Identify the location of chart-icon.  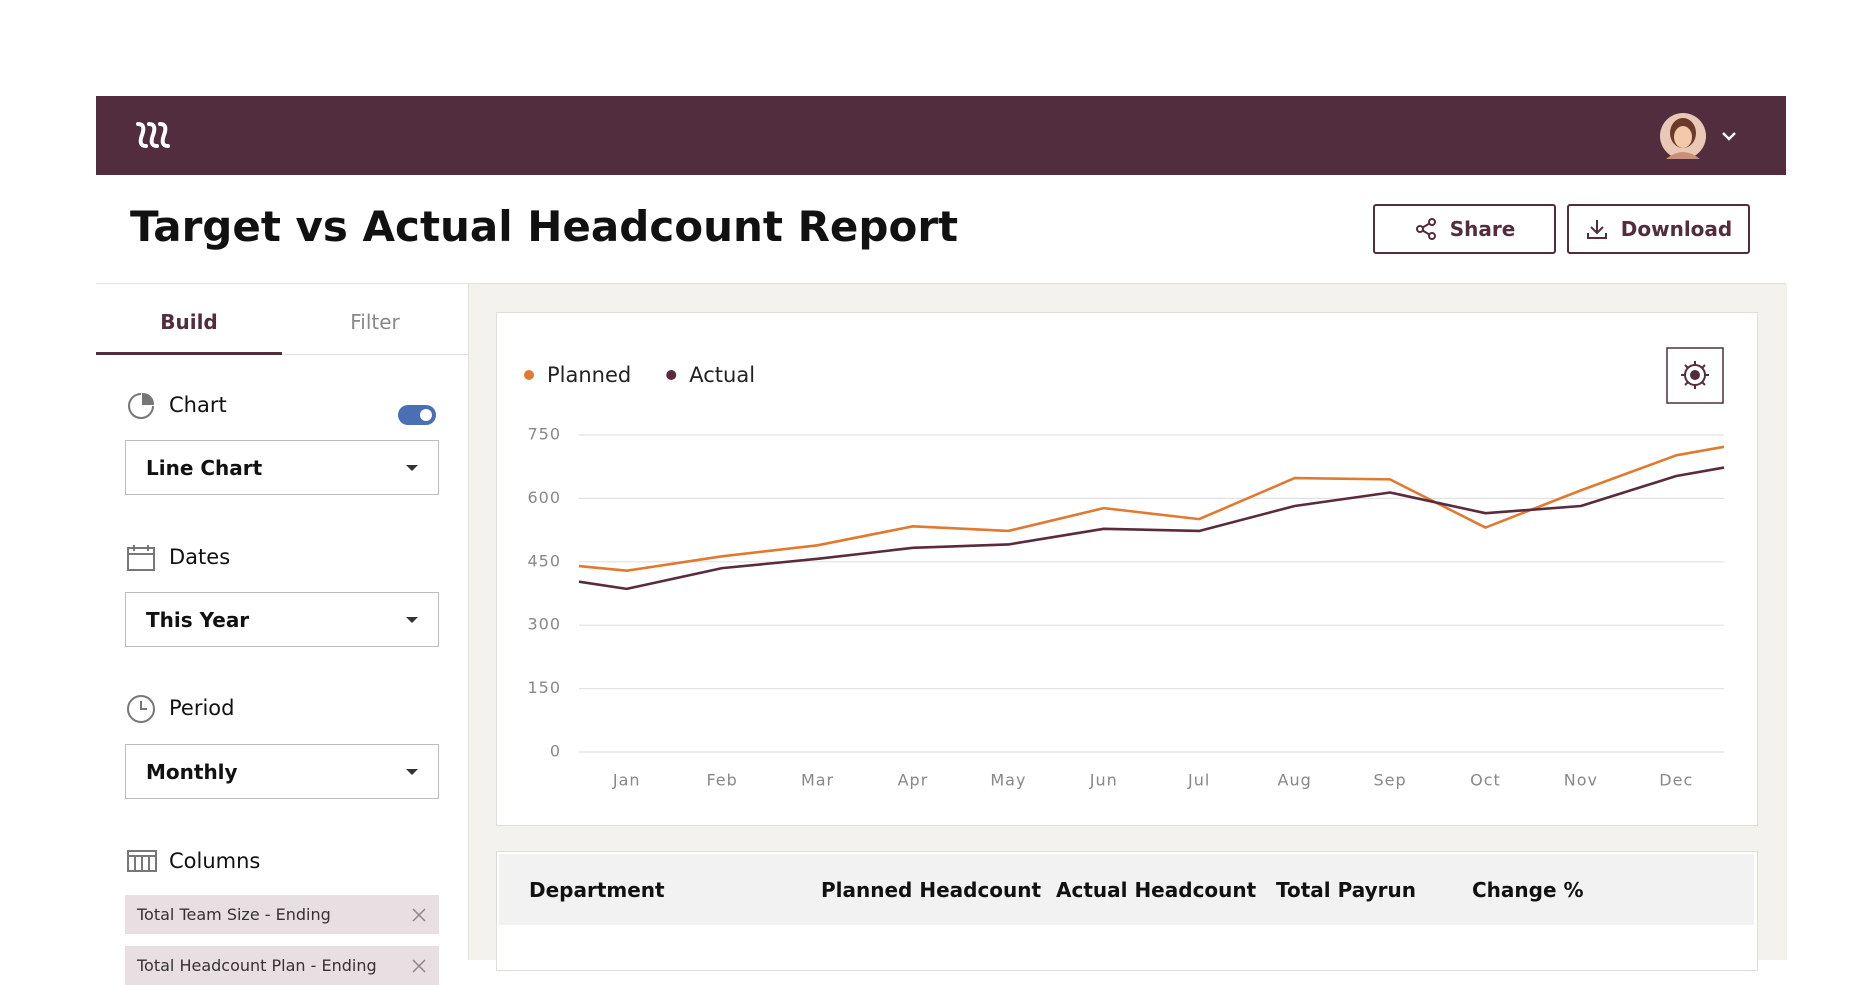
(141, 405).